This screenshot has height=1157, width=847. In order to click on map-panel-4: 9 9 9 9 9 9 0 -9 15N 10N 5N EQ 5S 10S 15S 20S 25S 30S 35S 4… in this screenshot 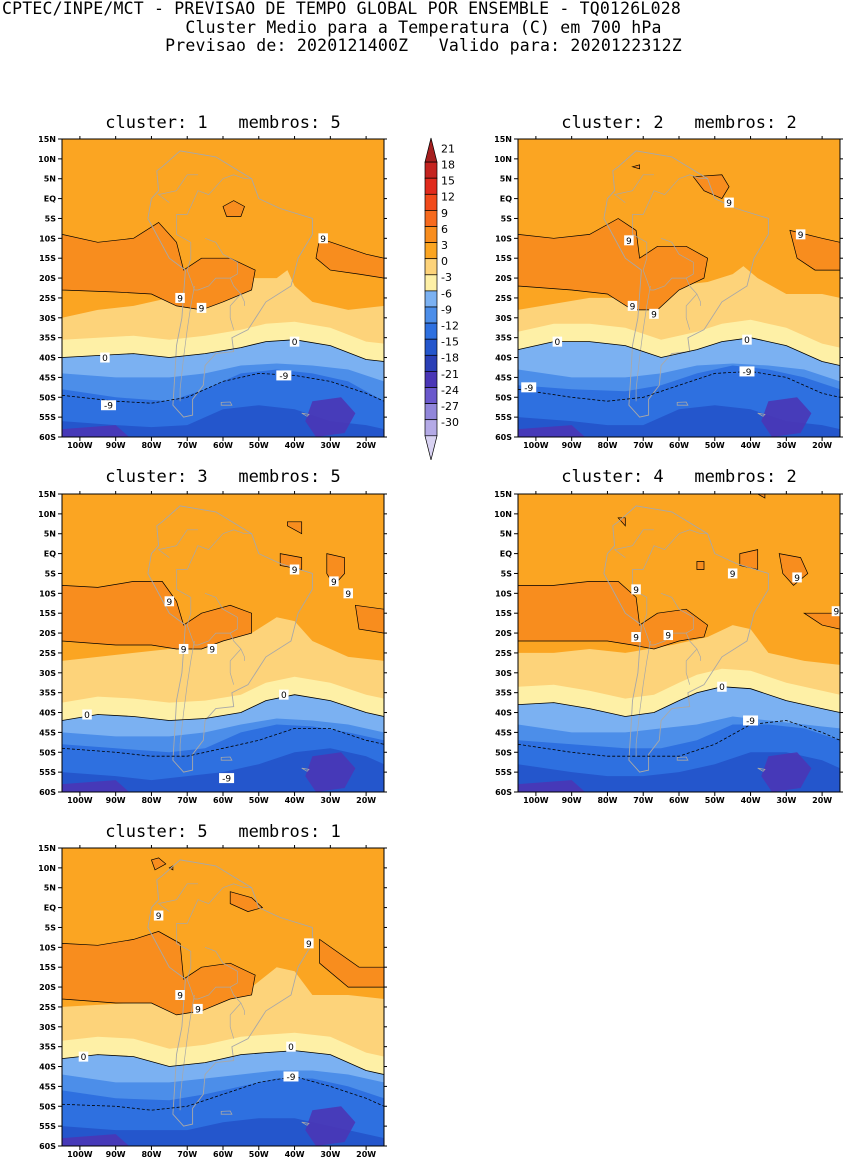, I will do `click(668, 647)`.